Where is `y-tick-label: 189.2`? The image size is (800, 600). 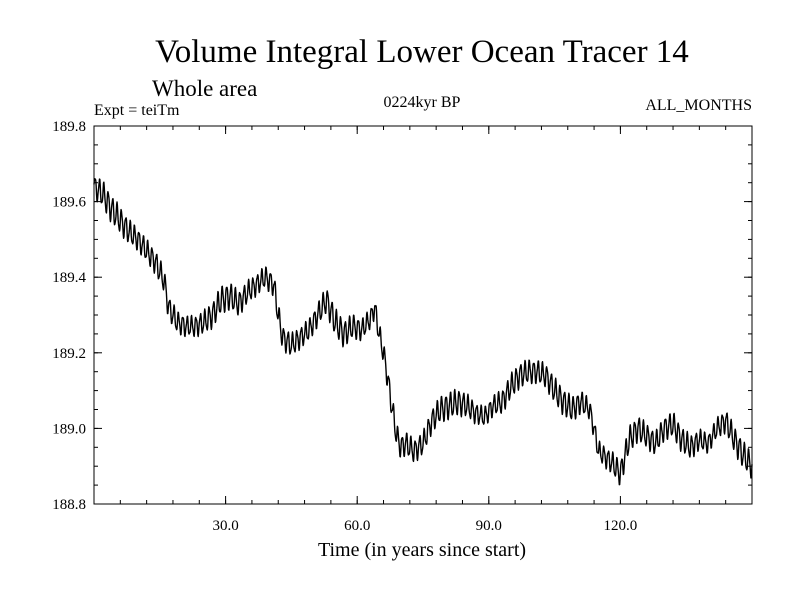 y-tick-label: 189.2 is located at coordinates (69, 354).